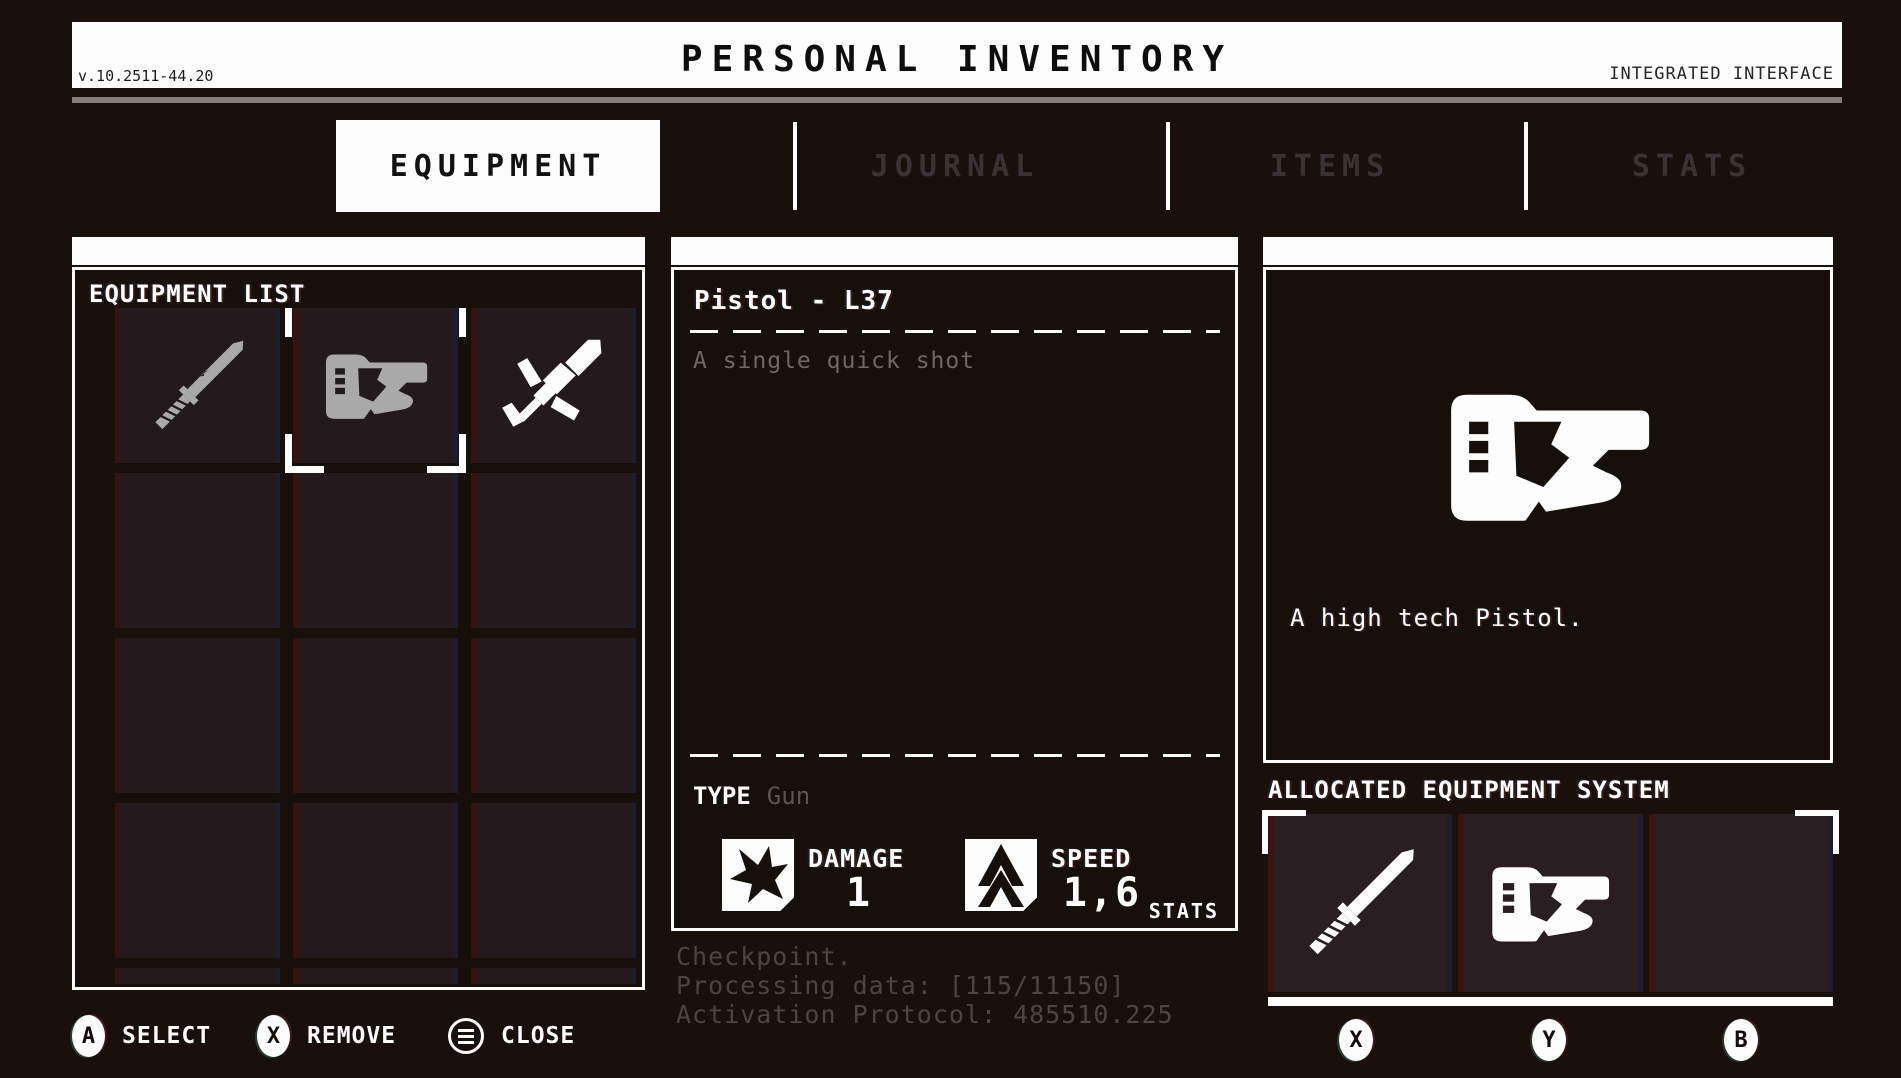  Describe the element at coordinates (167, 1036) in the screenshot. I see `select-label: SELECT` at that location.